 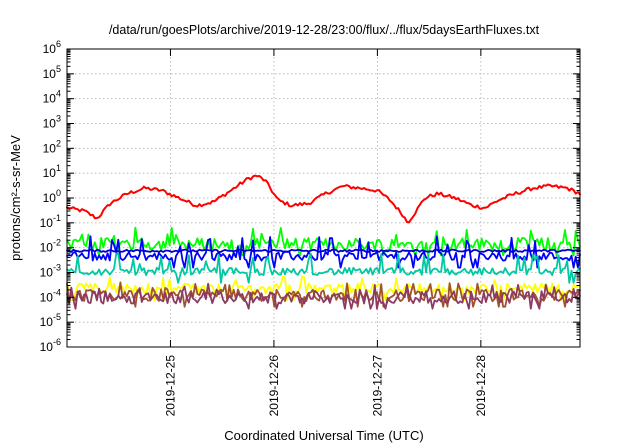 What do you see at coordinates (15, 198) in the screenshot?
I see `y-axis-label: protons/cm²-s-sr-MeV` at bounding box center [15, 198].